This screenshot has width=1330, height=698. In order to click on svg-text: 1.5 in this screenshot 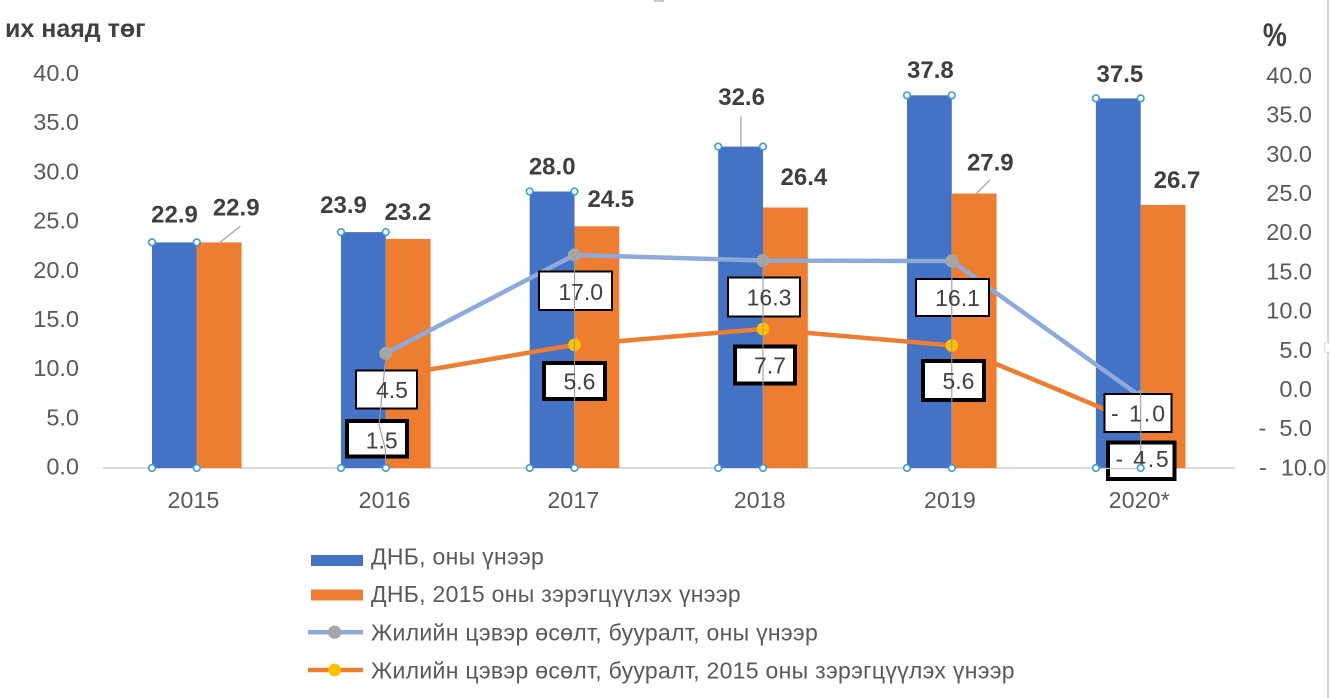, I will do `click(382, 440)`.